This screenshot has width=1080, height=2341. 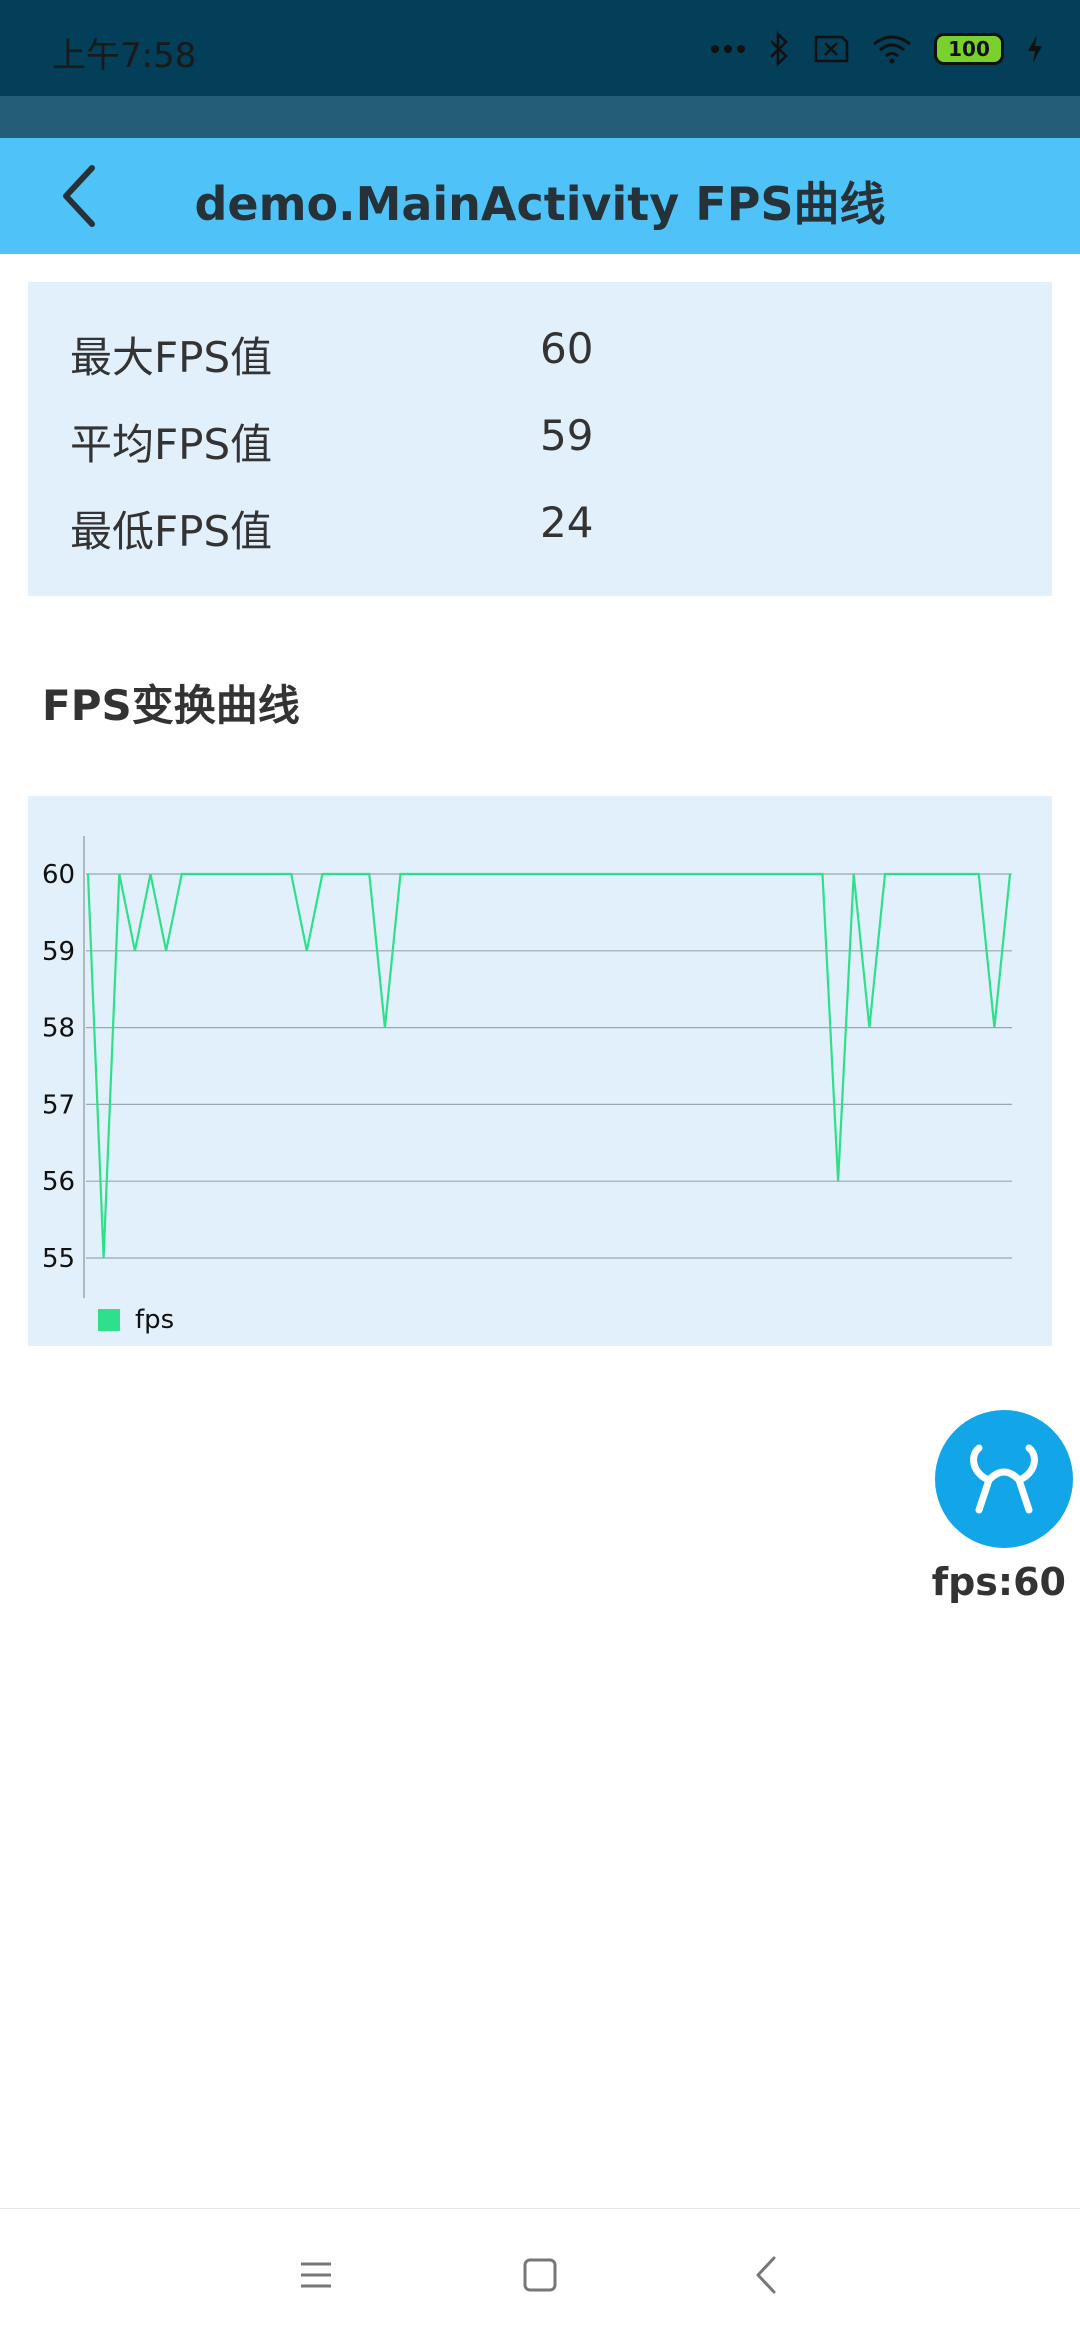 I want to click on status-bar: 上午7:58 100, so click(x=540, y=48).